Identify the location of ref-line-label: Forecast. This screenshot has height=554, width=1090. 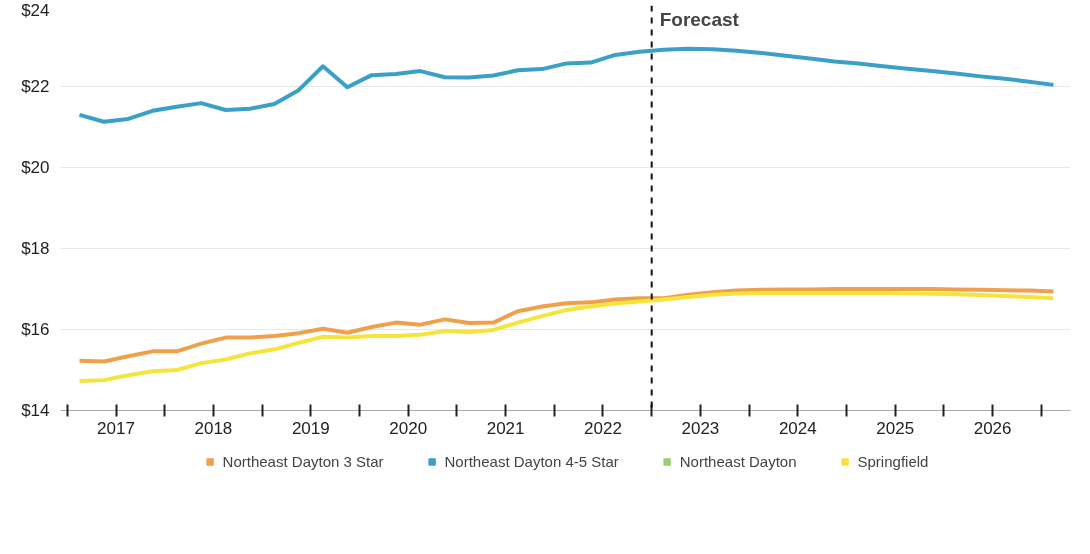
(699, 19).